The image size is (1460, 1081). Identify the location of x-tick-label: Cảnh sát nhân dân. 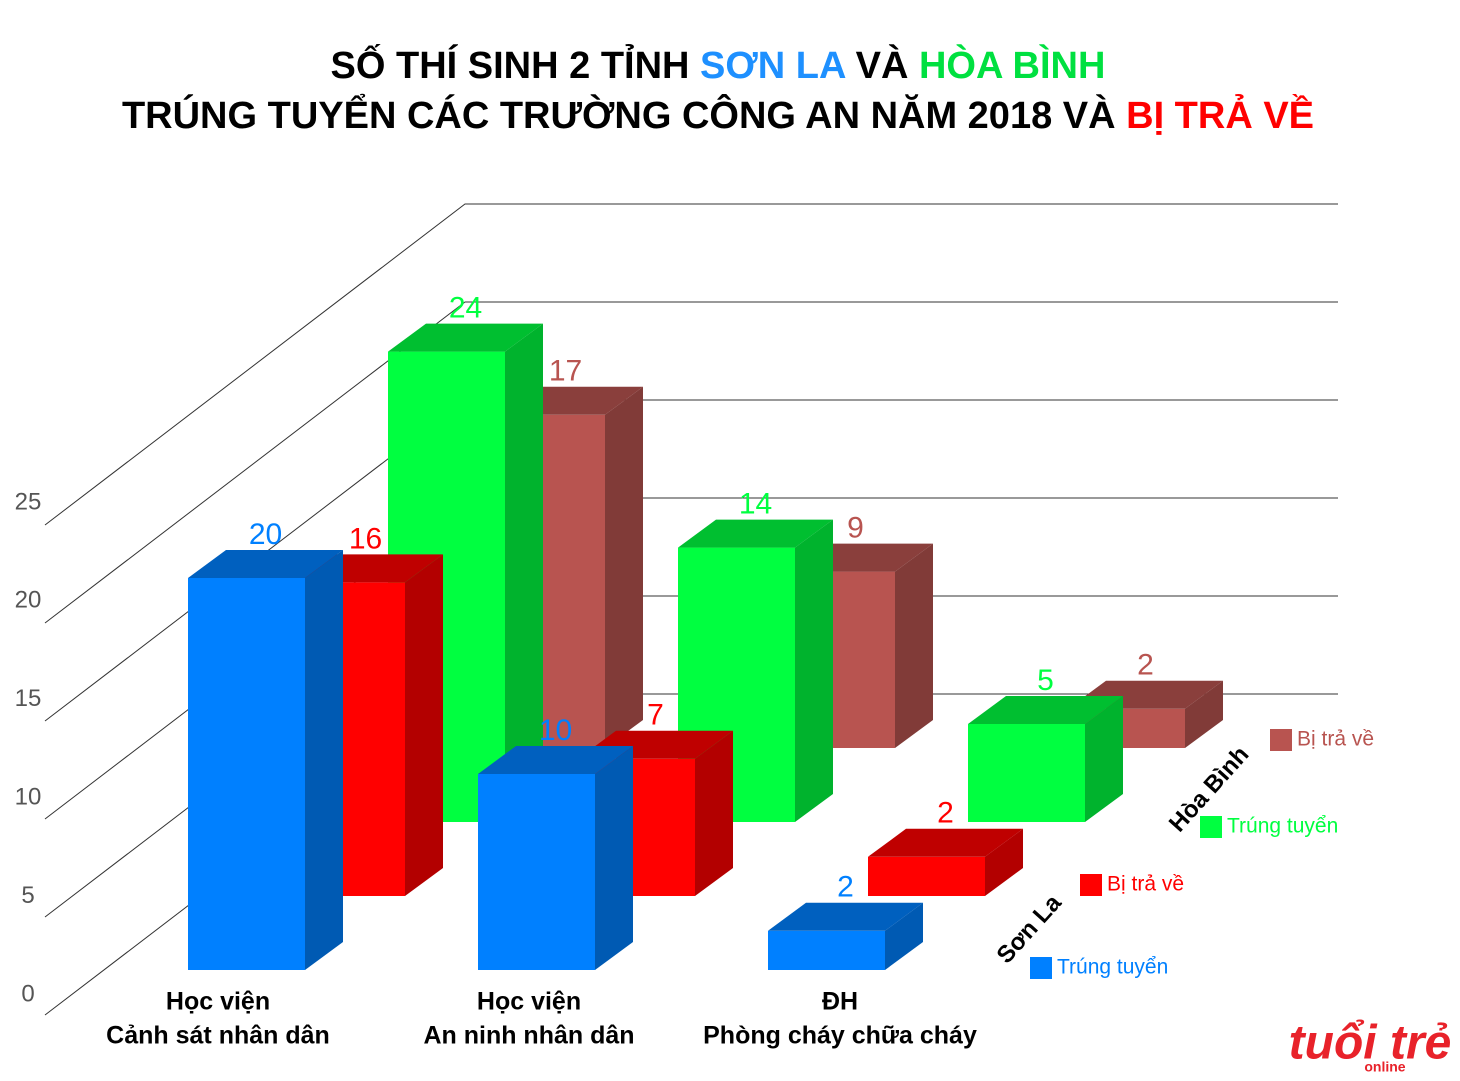
(218, 1036).